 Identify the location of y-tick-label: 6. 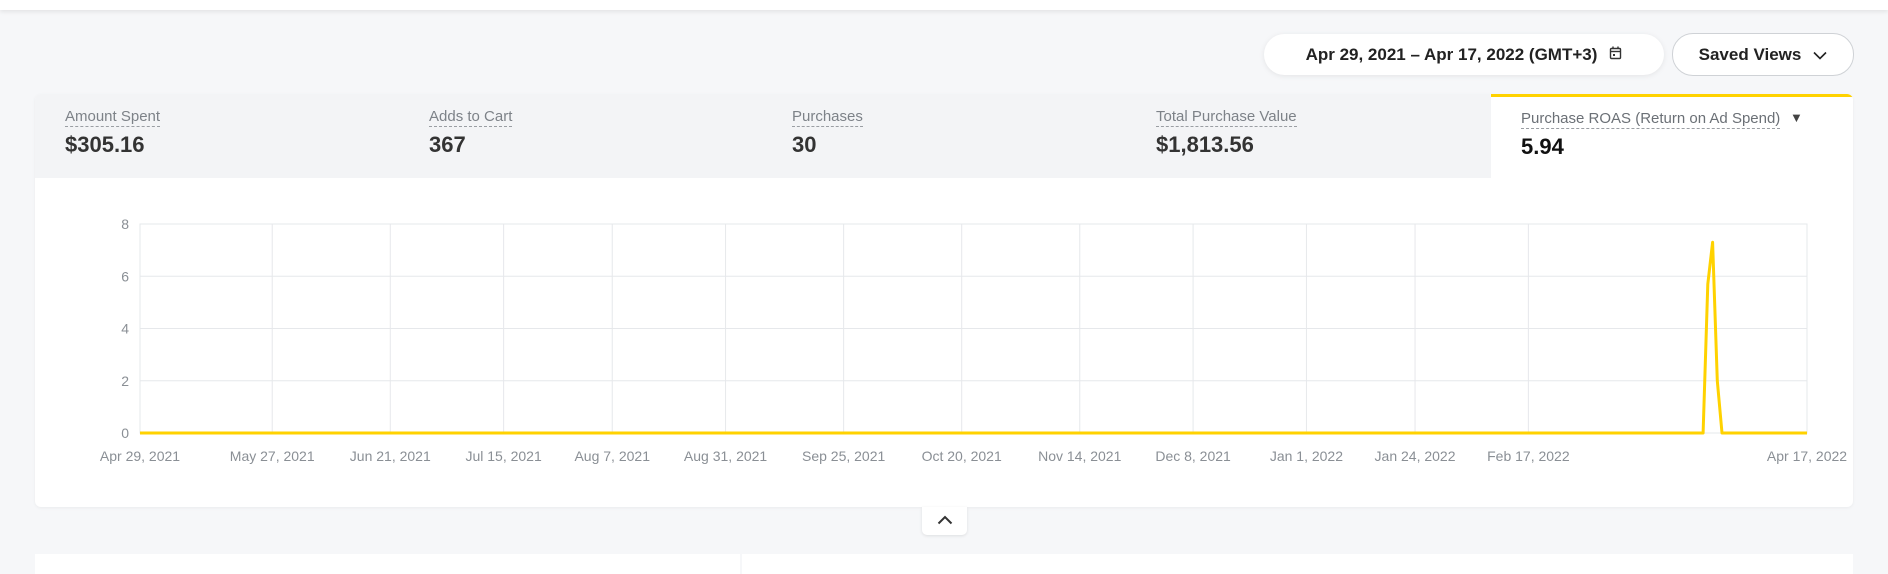
(125, 276).